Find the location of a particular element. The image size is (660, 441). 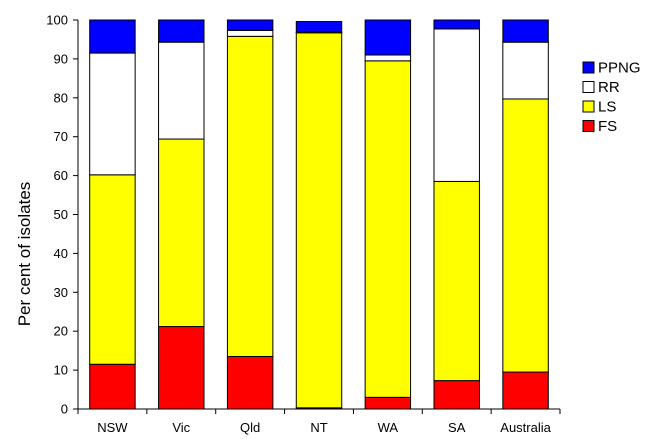

bar-ls-vic is located at coordinates (181, 233).